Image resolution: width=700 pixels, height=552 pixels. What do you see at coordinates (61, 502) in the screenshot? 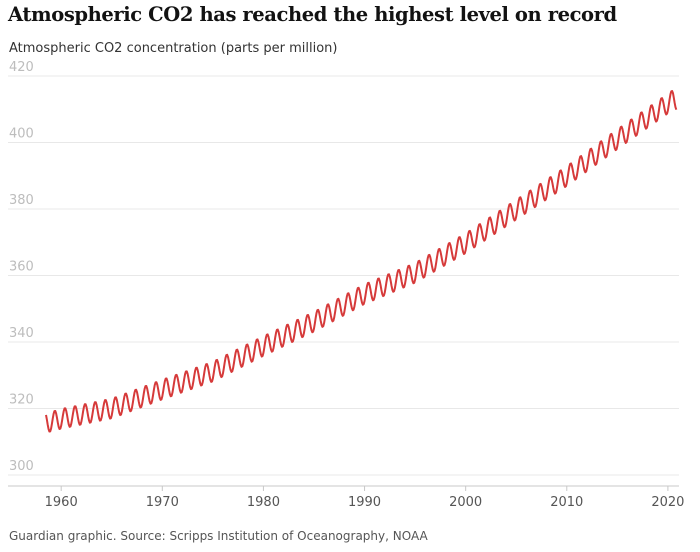
I see `x-tick-label-1960: 1960` at bounding box center [61, 502].